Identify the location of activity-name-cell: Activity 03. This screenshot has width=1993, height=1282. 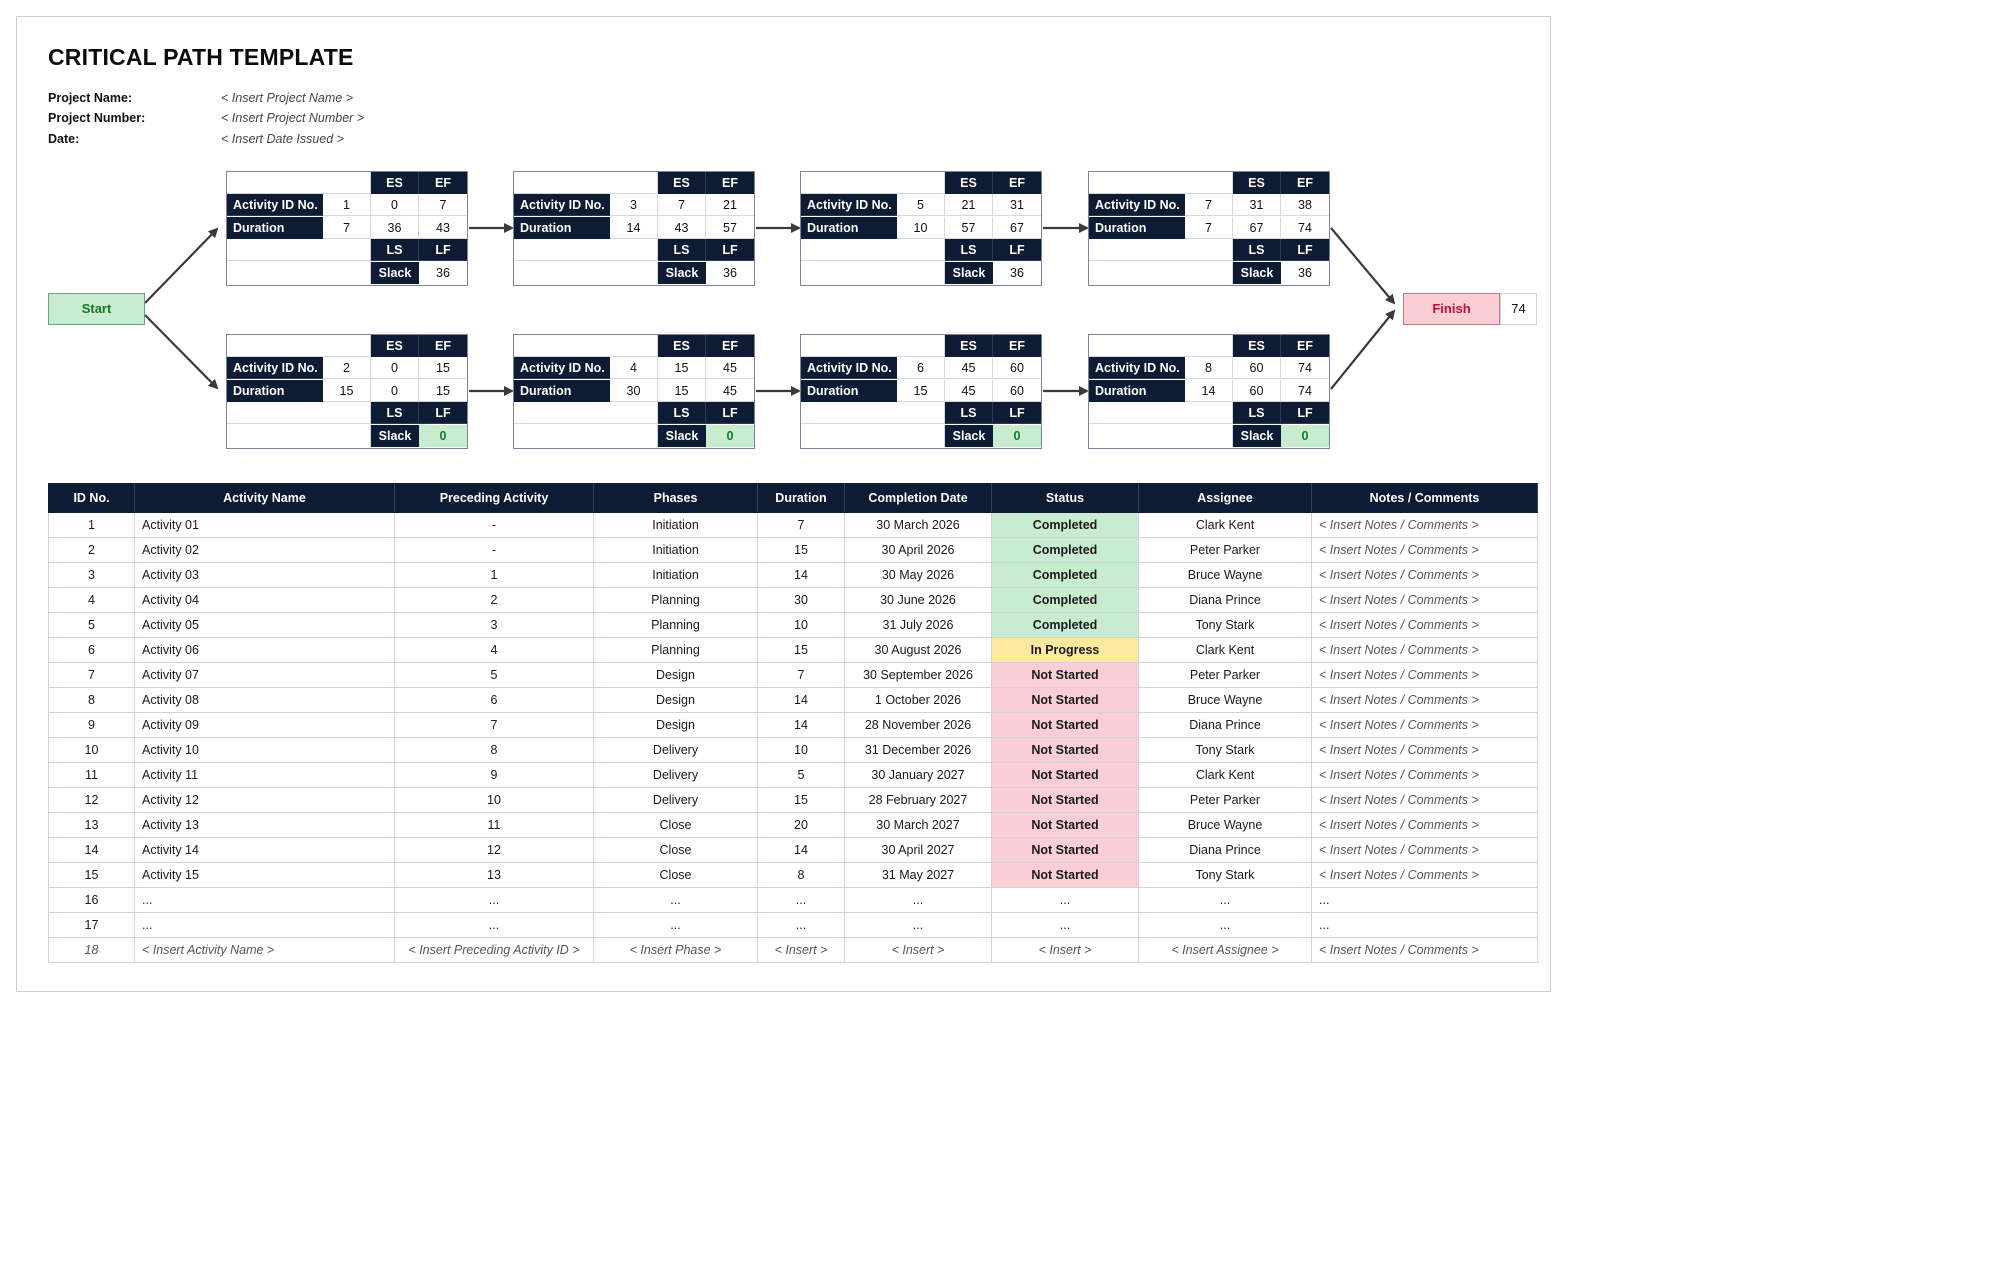
(264, 575).